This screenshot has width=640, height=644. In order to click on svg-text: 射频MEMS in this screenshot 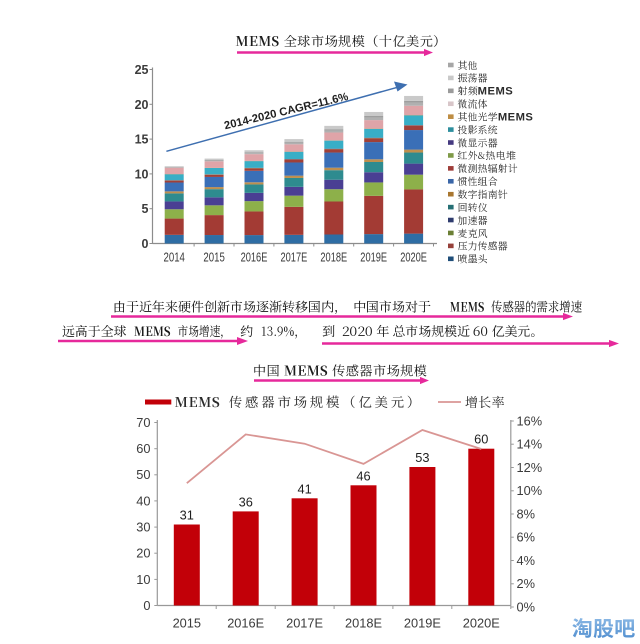, I will do `click(486, 91)`.